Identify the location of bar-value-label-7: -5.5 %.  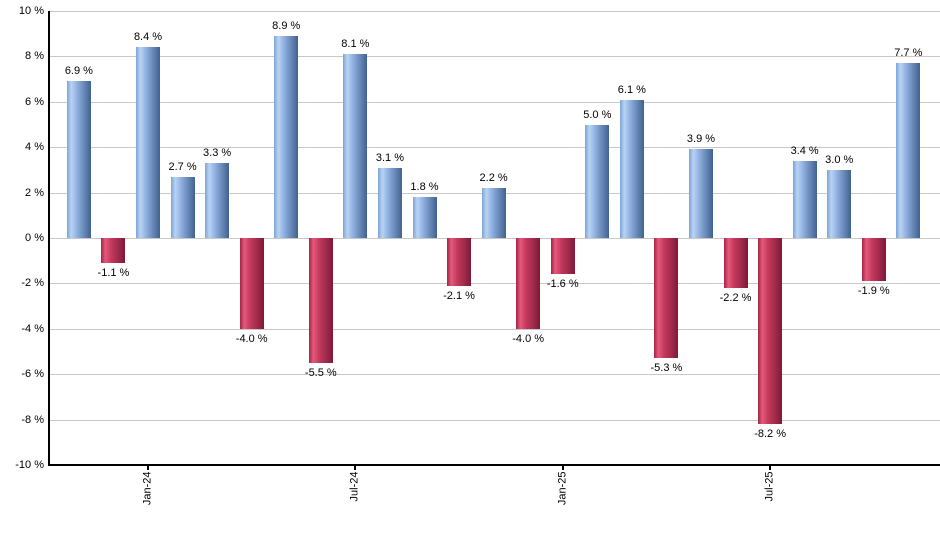
(320, 372).